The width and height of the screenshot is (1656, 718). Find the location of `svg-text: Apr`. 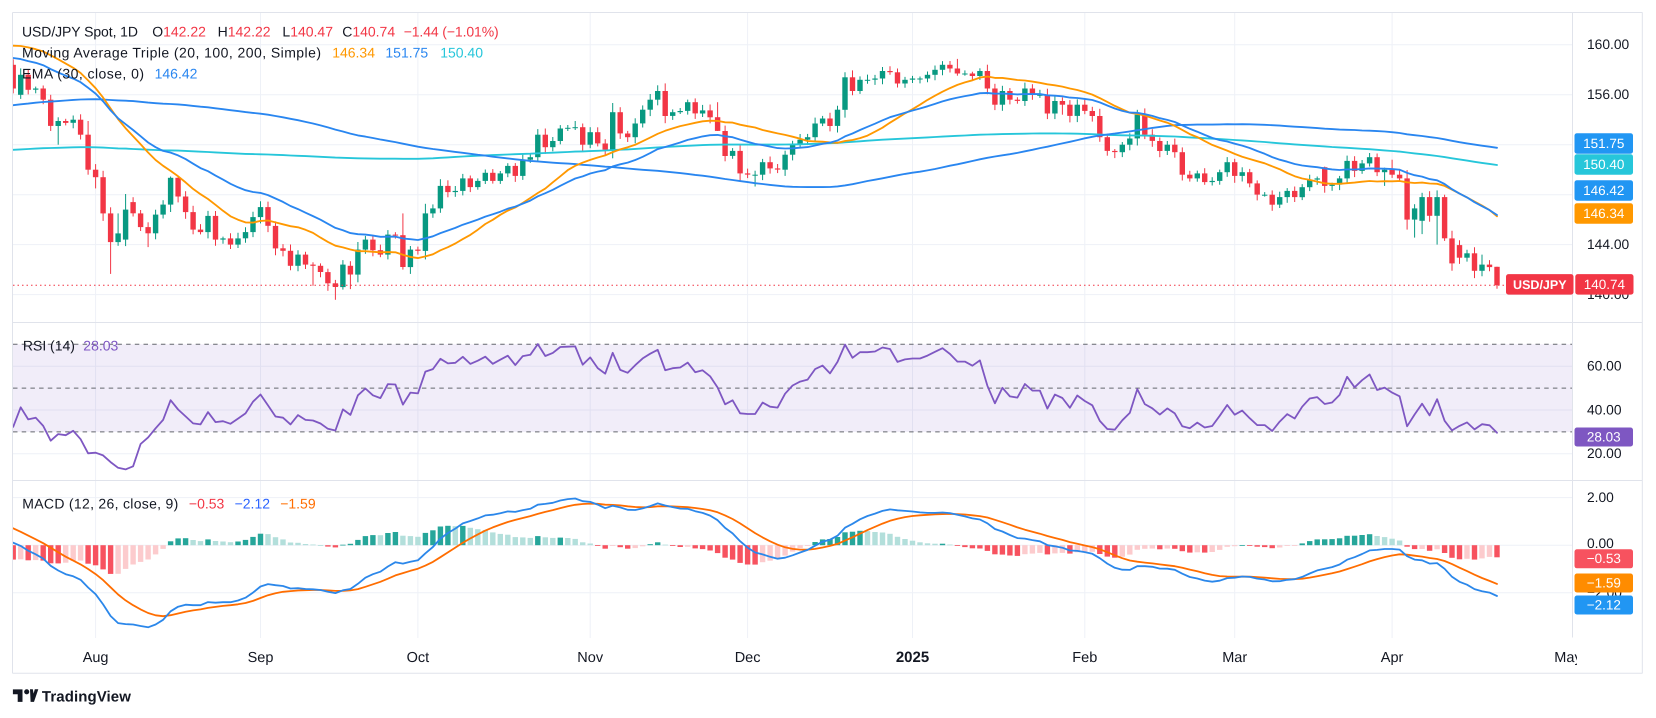

svg-text: Apr is located at coordinates (1392, 658).